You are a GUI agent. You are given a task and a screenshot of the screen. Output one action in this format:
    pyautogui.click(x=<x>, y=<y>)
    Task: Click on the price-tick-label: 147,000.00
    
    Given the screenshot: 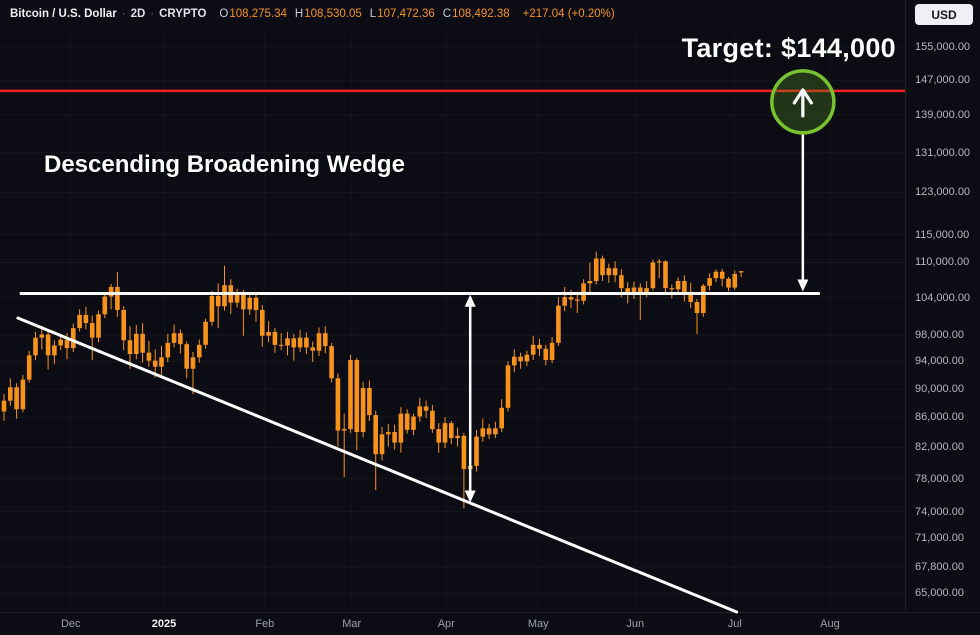 What is the action you would take?
    pyautogui.click(x=943, y=80)
    